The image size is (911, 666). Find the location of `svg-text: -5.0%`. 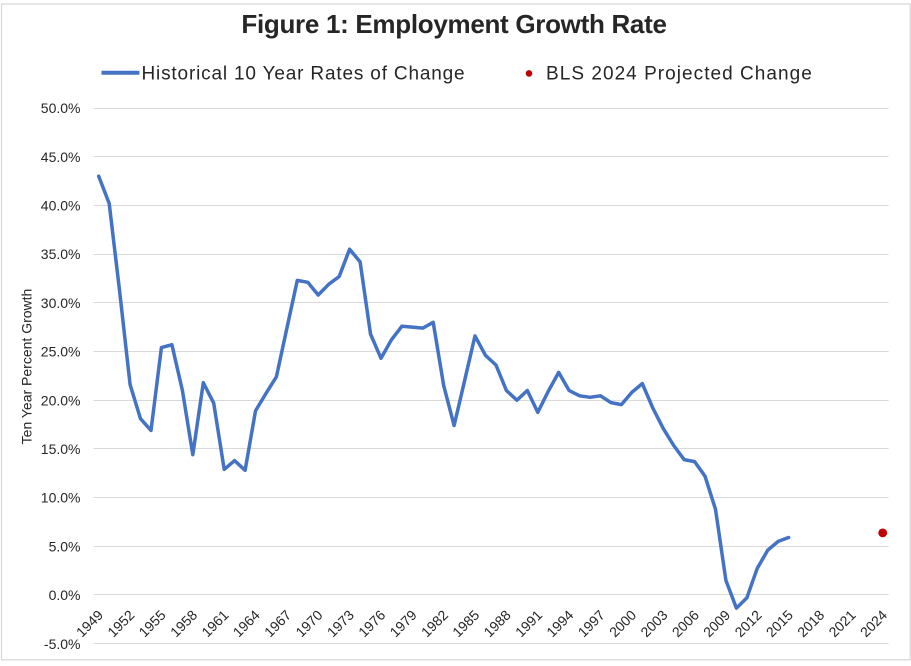

svg-text: -5.0% is located at coordinates (62, 644).